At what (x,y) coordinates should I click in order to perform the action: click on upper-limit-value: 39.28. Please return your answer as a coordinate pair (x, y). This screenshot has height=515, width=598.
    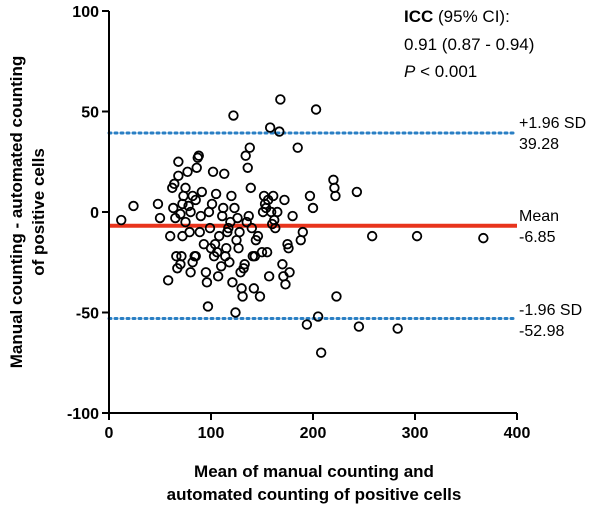
    Looking at the image, I should click on (539, 144).